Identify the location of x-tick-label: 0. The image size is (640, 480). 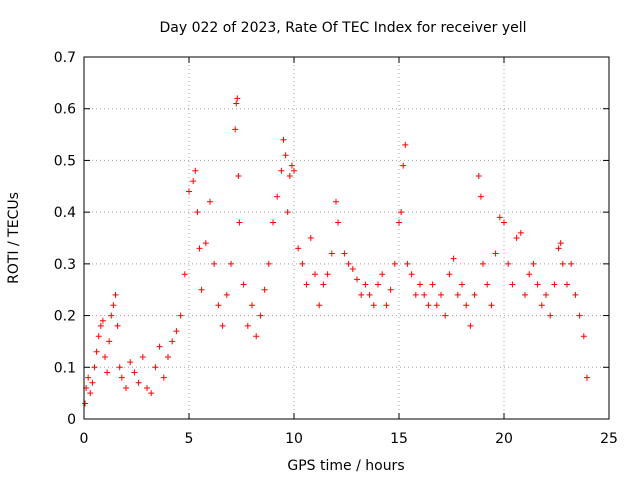
(84, 439).